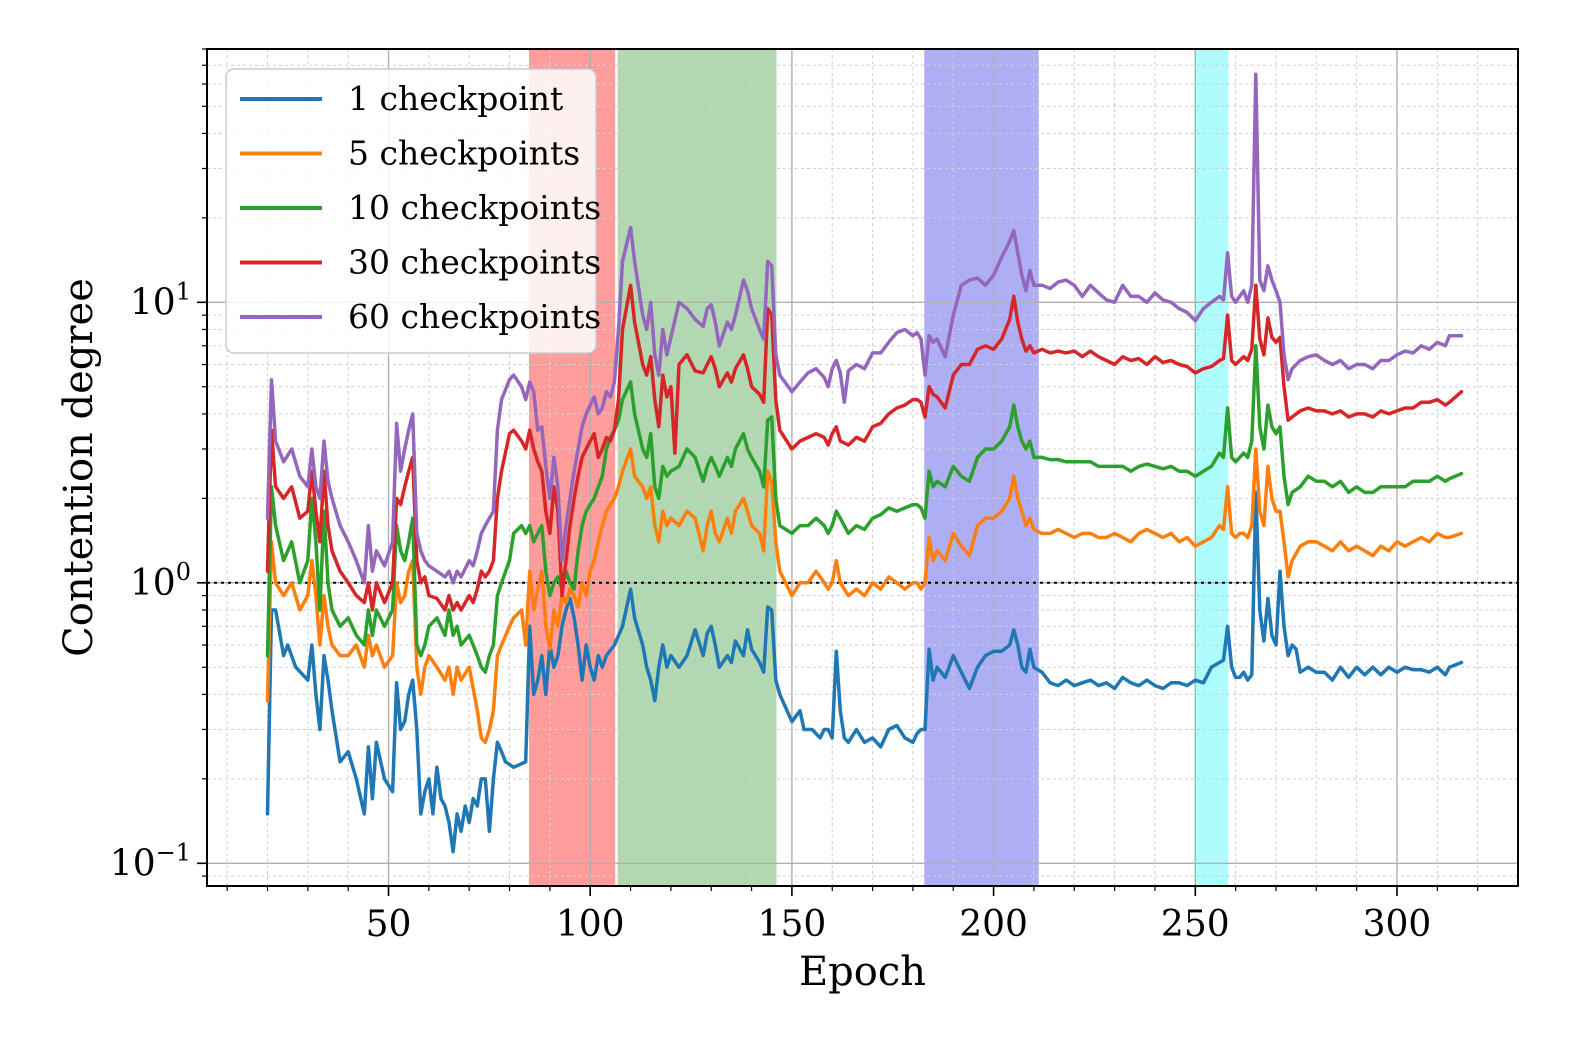 This screenshot has height=1052, width=1578. I want to click on y-tick-labels: 10⁻¹ 10⁰ 10¹, so click(150, 580).